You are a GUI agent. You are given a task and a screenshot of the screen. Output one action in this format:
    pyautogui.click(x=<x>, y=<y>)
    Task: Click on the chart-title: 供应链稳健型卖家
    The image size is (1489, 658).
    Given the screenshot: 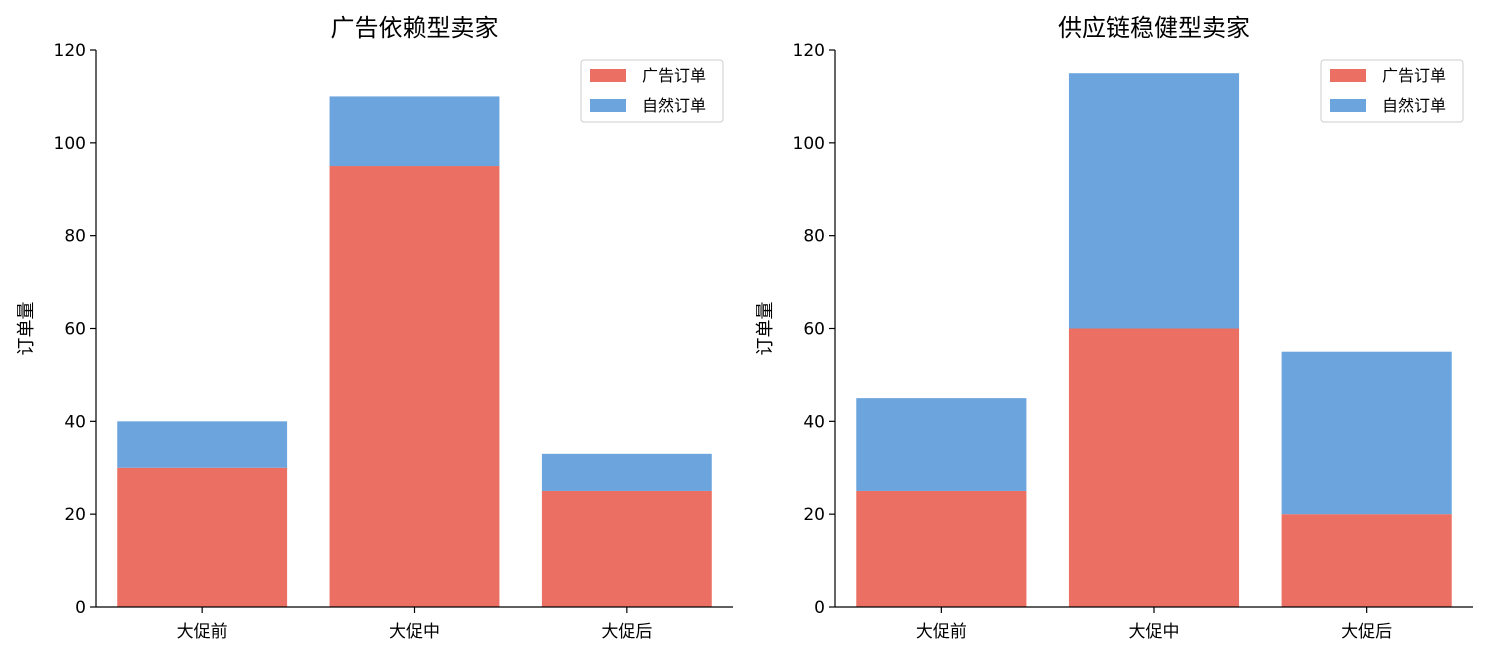 What is the action you would take?
    pyautogui.click(x=1154, y=28)
    